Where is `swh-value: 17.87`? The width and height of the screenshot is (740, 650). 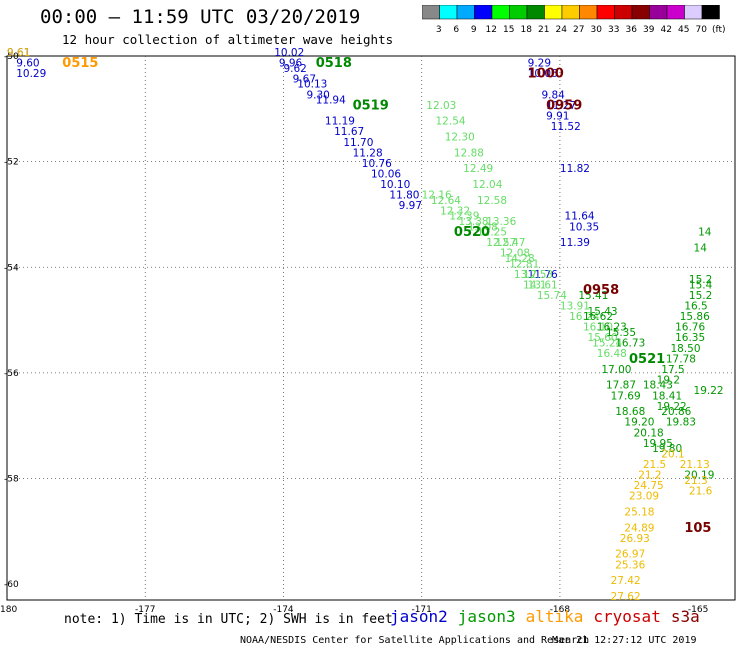 swh-value: 17.87 is located at coordinates (621, 386).